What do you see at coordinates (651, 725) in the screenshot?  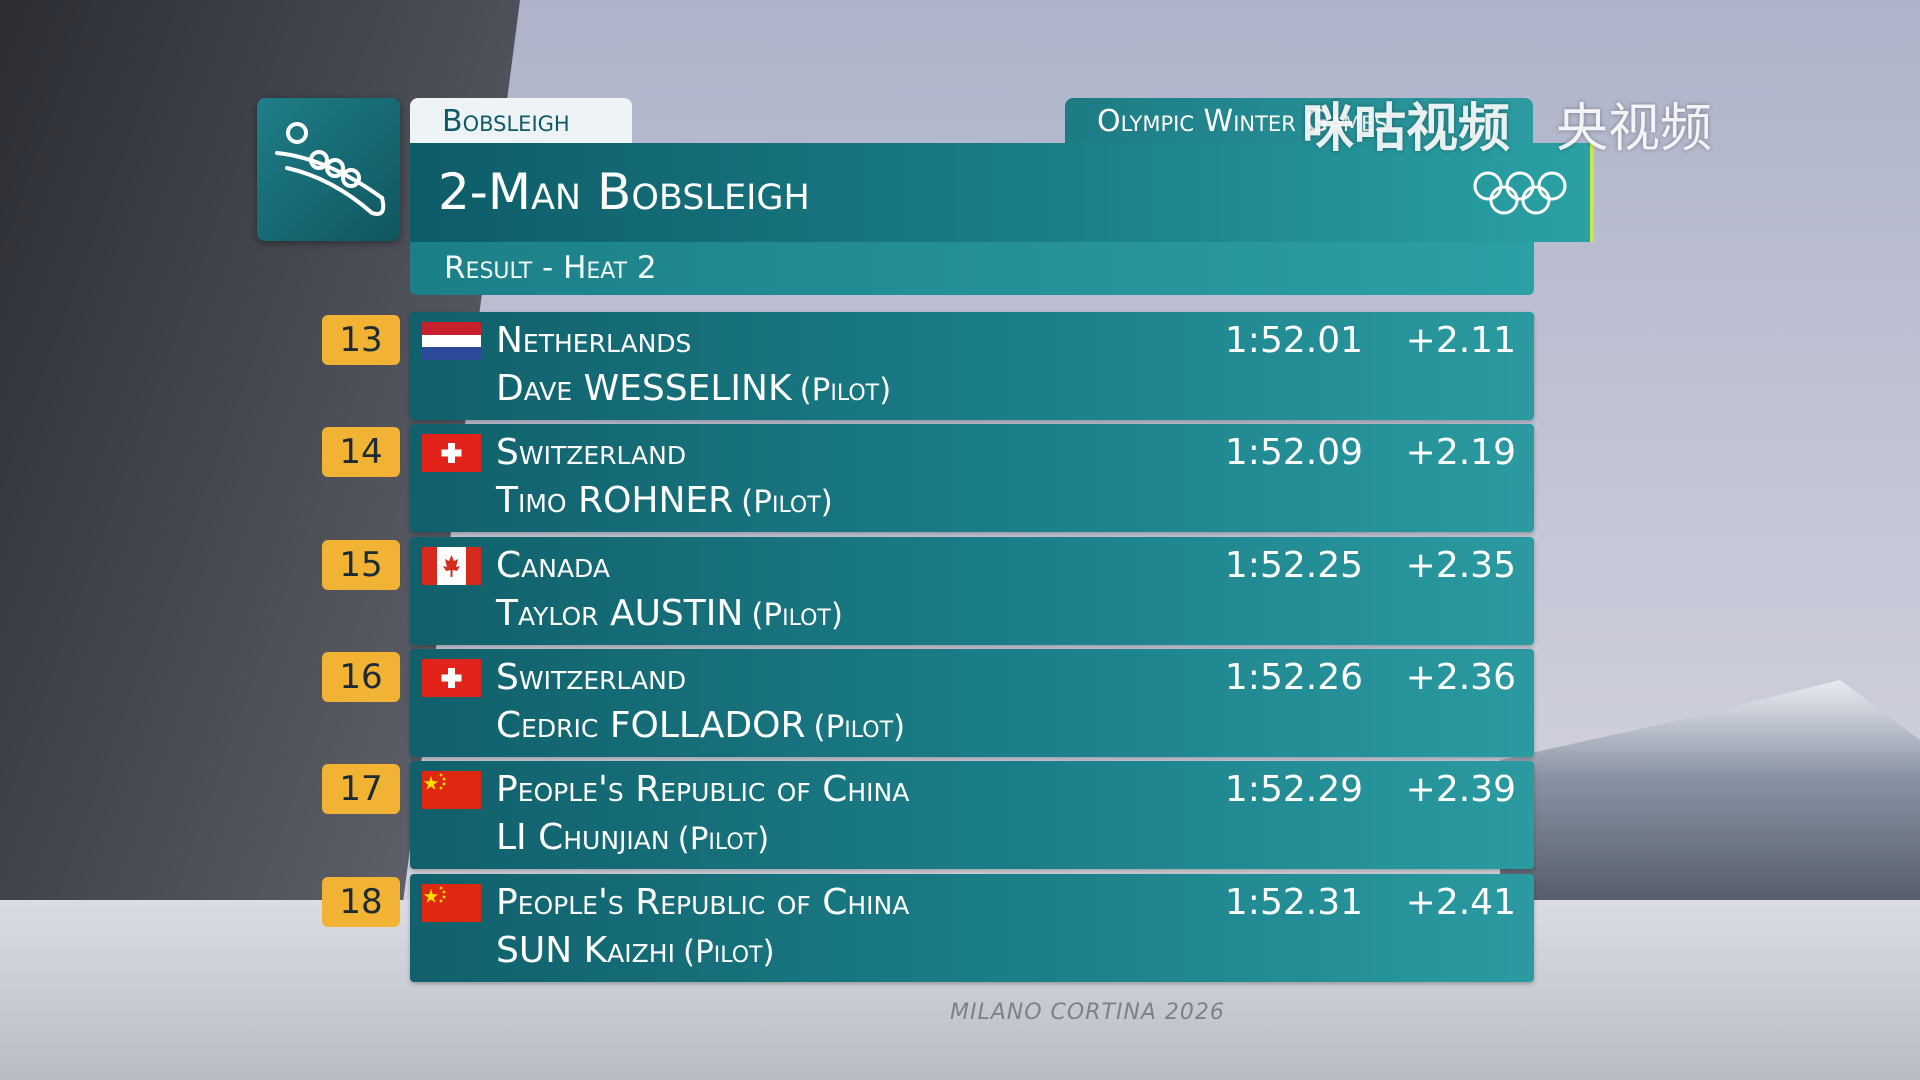 I see `athlete-name: Cedric FOLLADOR` at bounding box center [651, 725].